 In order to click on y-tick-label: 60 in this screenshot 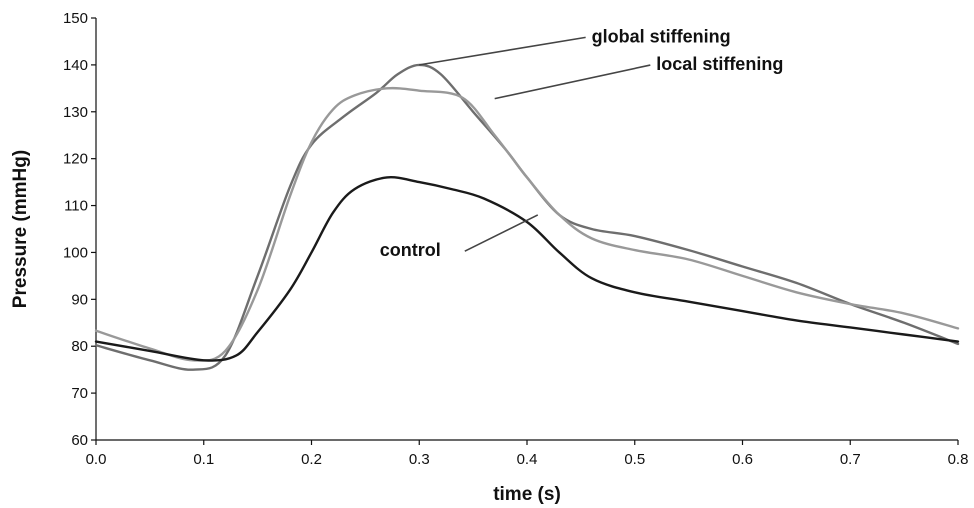, I will do `click(79, 440)`.